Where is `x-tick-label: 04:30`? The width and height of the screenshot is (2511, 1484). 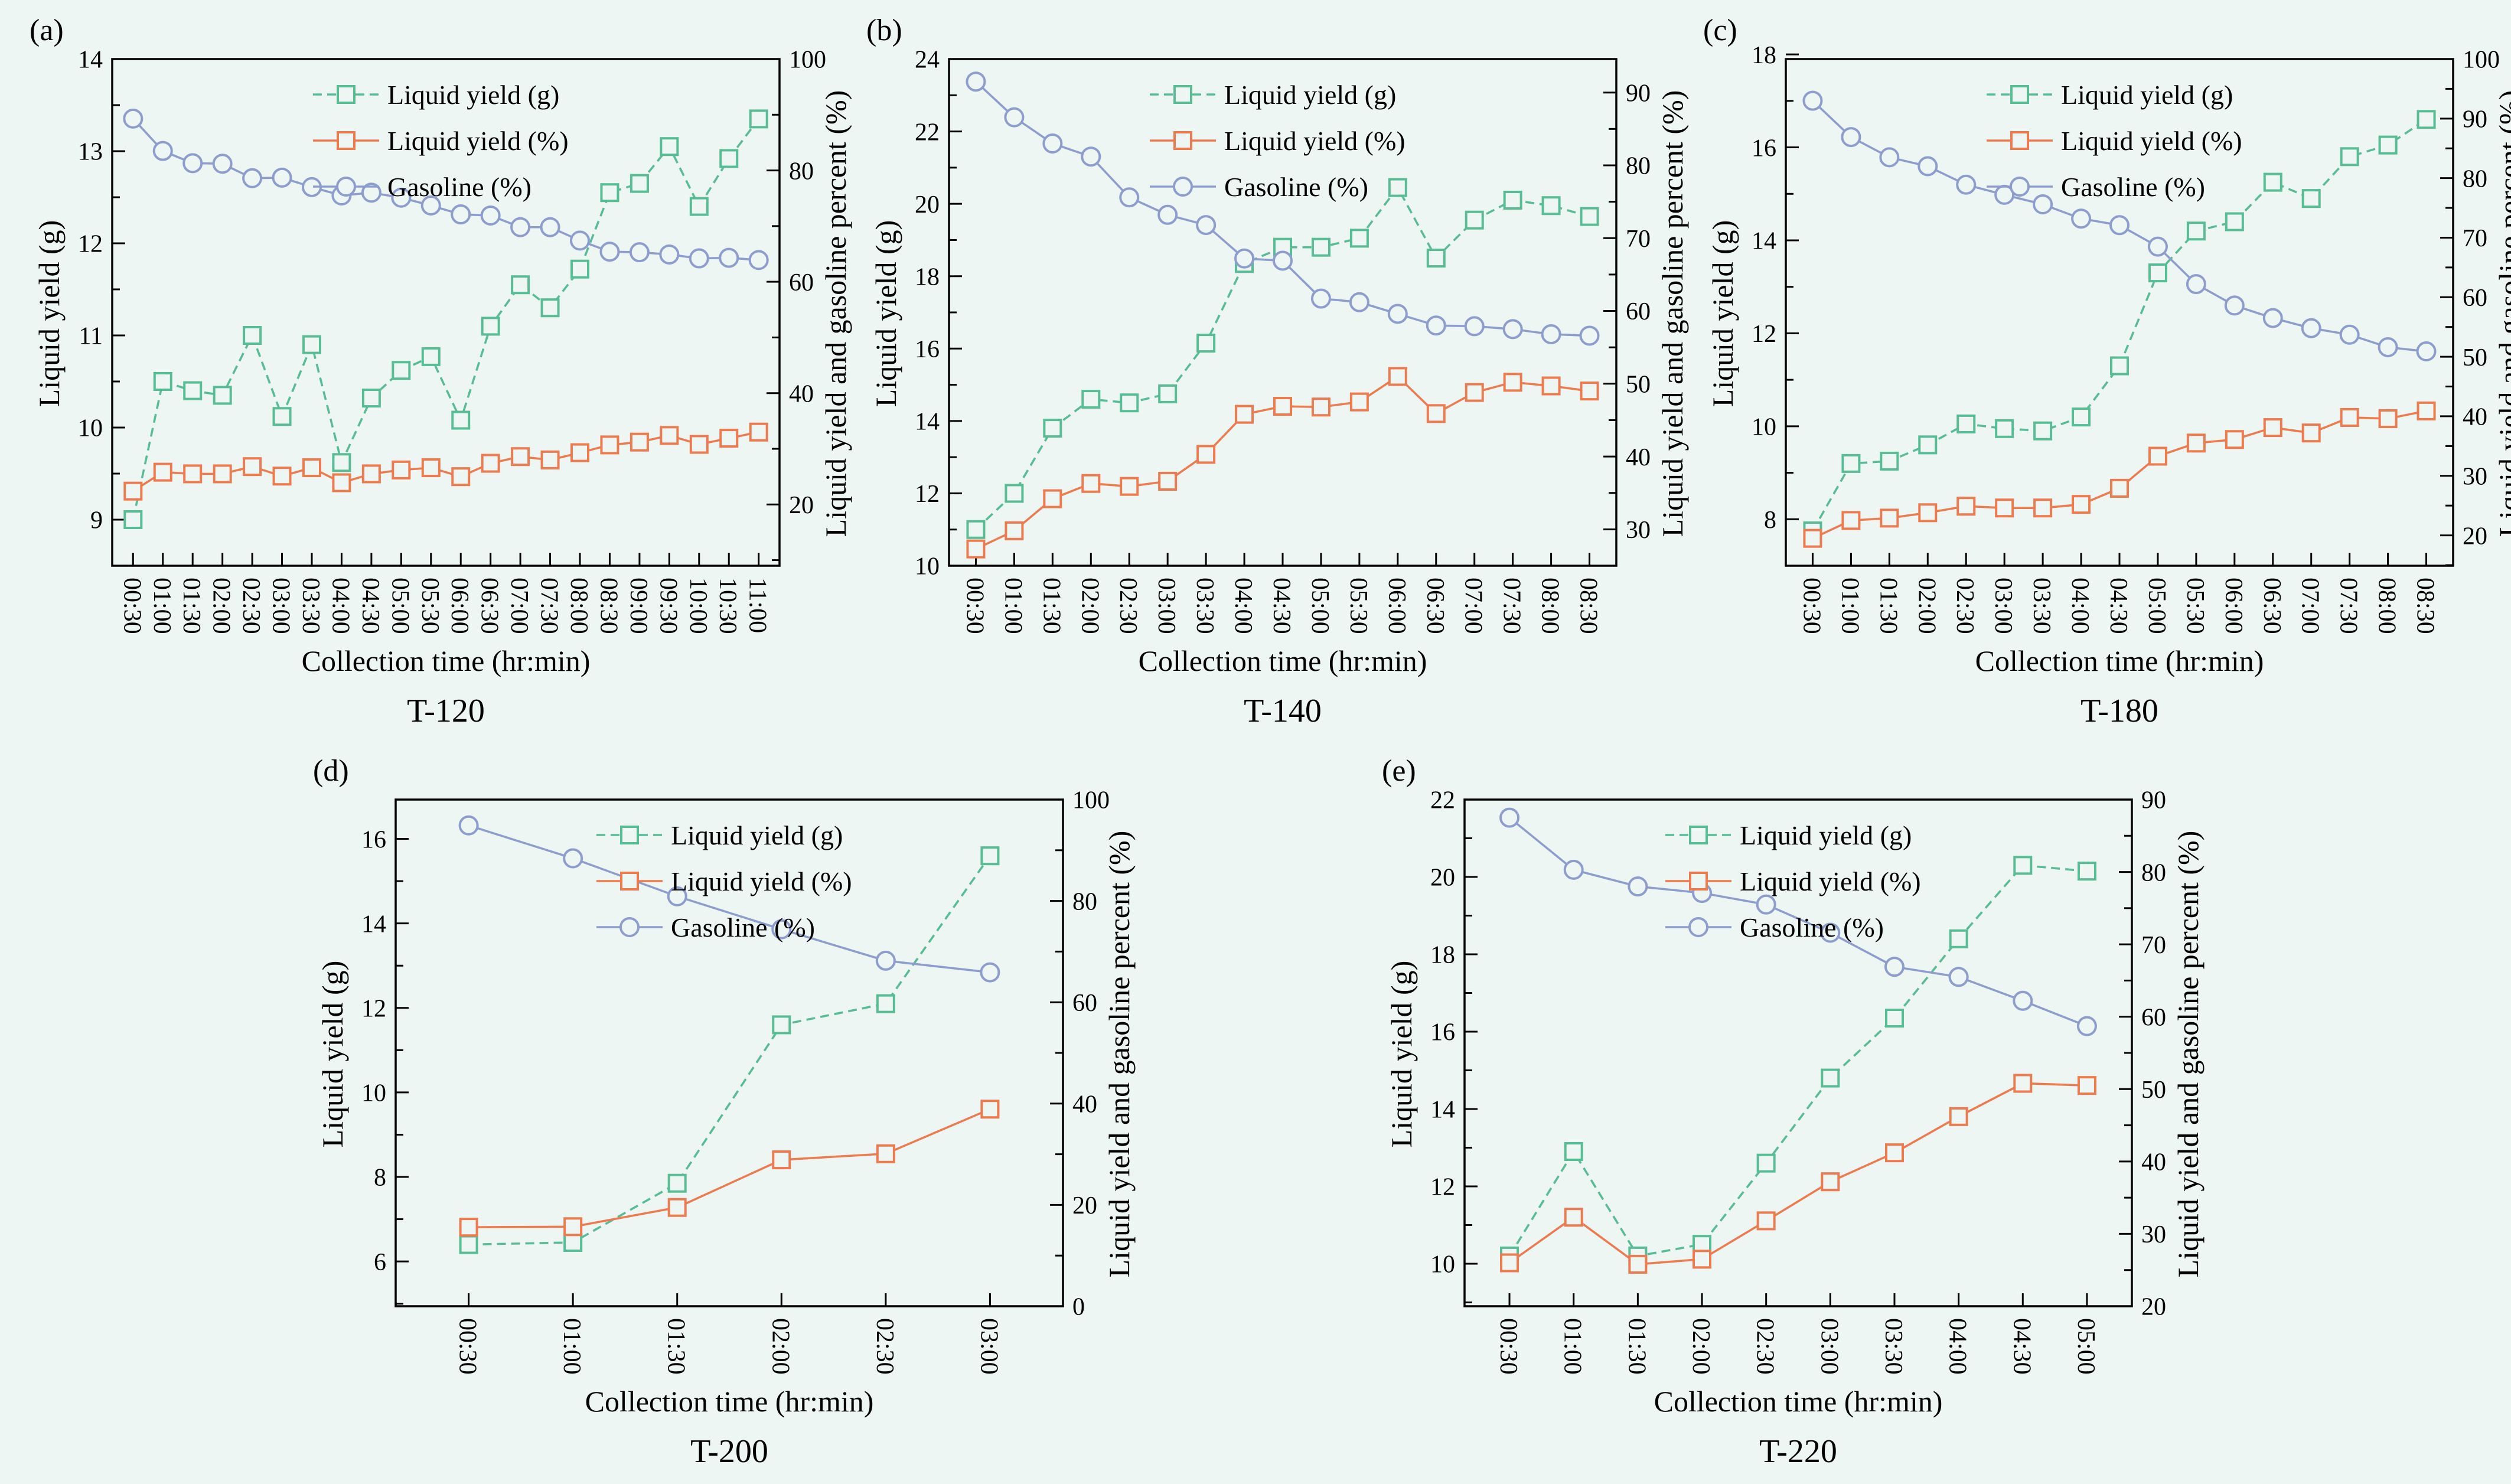
x-tick-label: 04:30 is located at coordinates (1281, 606).